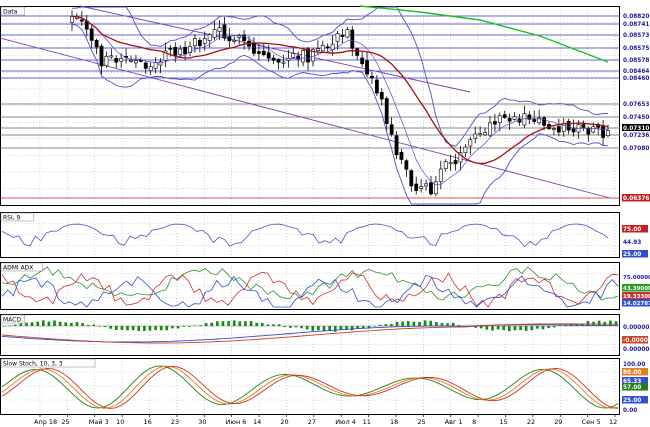  Describe the element at coordinates (531, 422) in the screenshot. I see `x-tick-label: 22` at that location.